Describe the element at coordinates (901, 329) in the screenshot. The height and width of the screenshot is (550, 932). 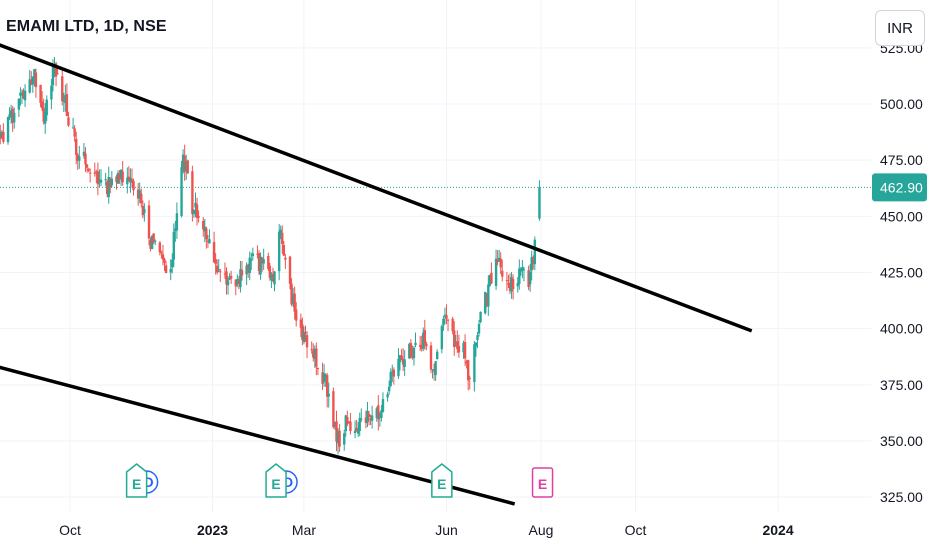
I see `price-axis-label: 400.00` at that location.